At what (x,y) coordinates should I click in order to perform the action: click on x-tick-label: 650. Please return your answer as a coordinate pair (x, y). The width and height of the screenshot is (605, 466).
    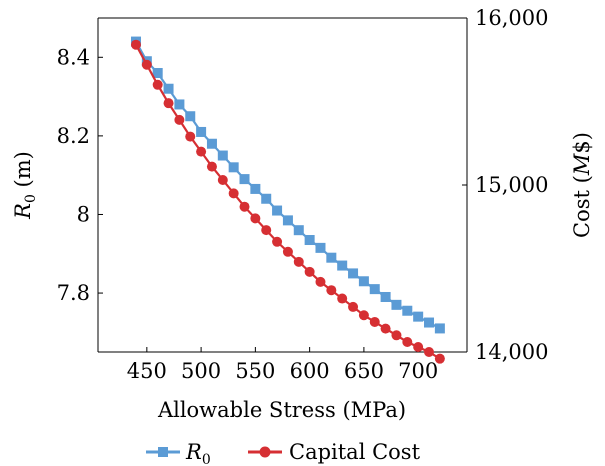
    Looking at the image, I should click on (364, 371).